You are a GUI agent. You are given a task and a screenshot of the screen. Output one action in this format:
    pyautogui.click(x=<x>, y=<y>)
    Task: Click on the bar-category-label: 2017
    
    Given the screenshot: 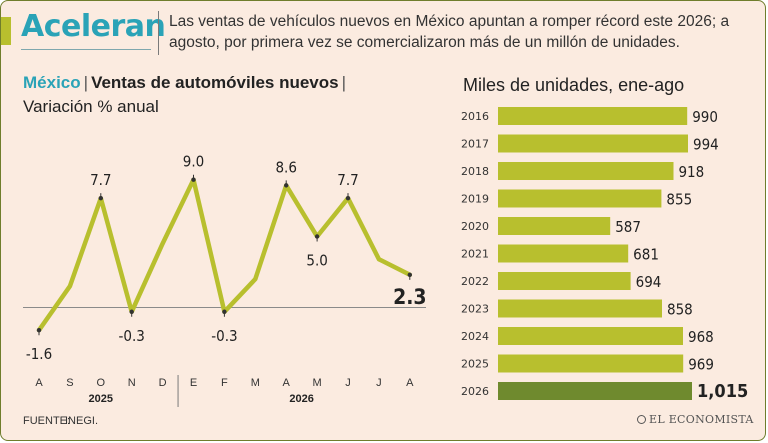 What is the action you would take?
    pyautogui.click(x=475, y=144)
    